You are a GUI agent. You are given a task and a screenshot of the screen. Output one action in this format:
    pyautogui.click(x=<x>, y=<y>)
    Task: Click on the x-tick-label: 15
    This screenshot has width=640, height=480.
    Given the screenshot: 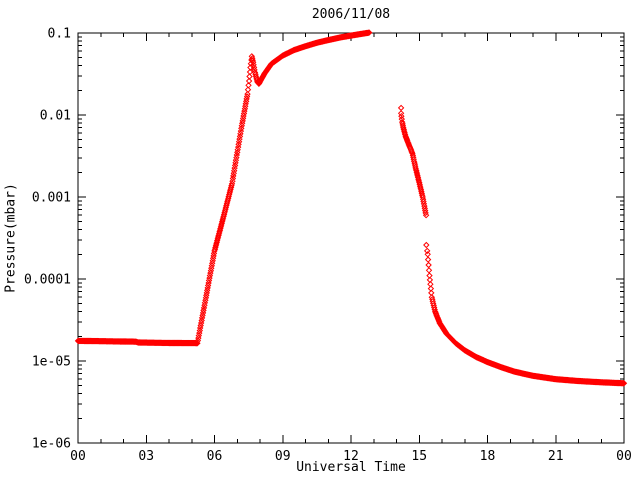 What is the action you would take?
    pyautogui.click(x=419, y=456)
    